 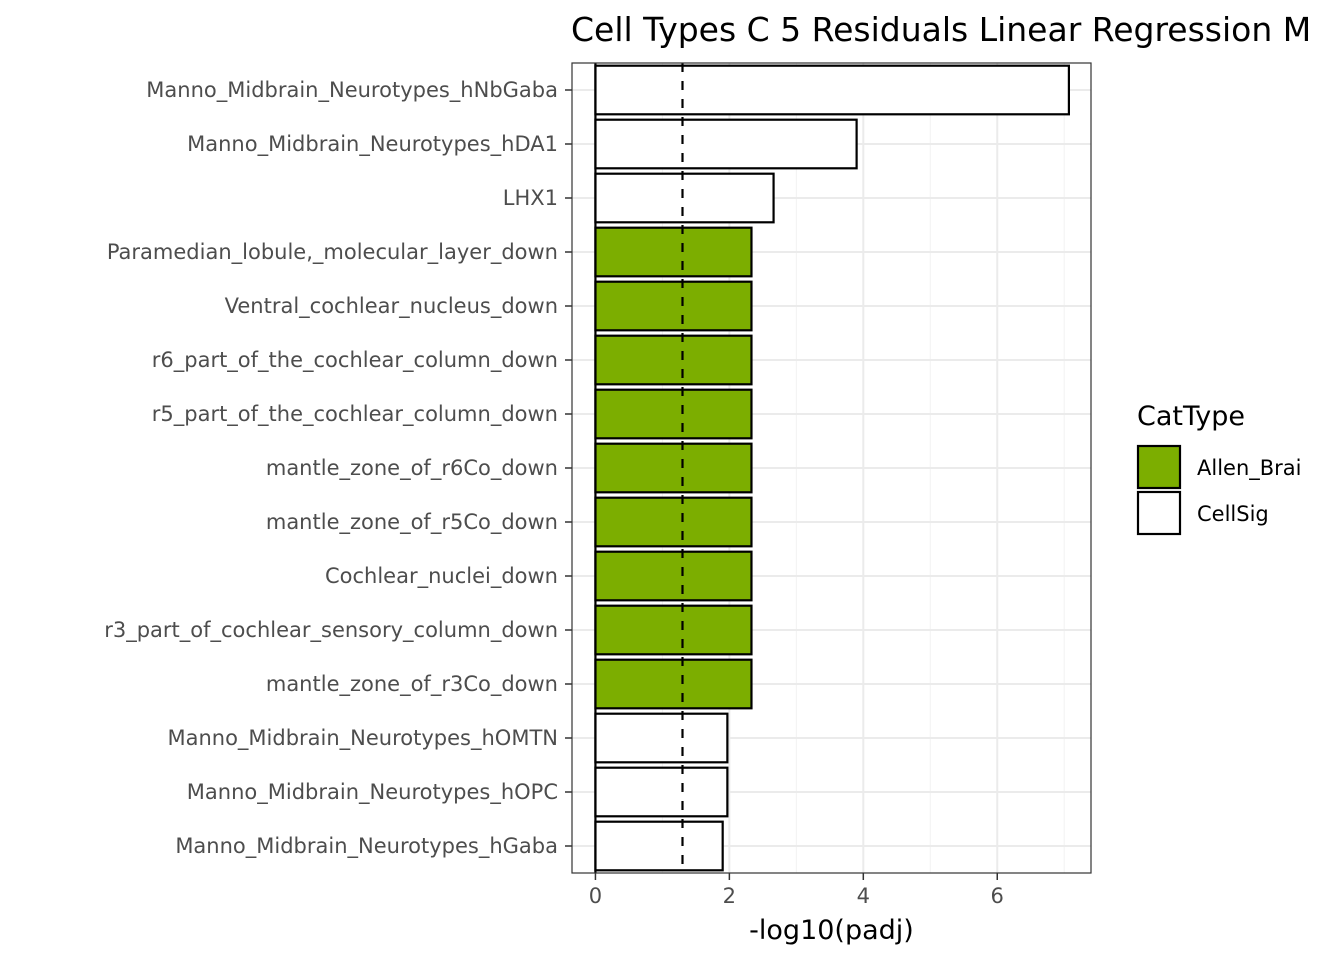 What do you see at coordinates (332, 252) in the screenshot?
I see `y-tick-label: Paramedian_lobule,_molecular_layer_down` at bounding box center [332, 252].